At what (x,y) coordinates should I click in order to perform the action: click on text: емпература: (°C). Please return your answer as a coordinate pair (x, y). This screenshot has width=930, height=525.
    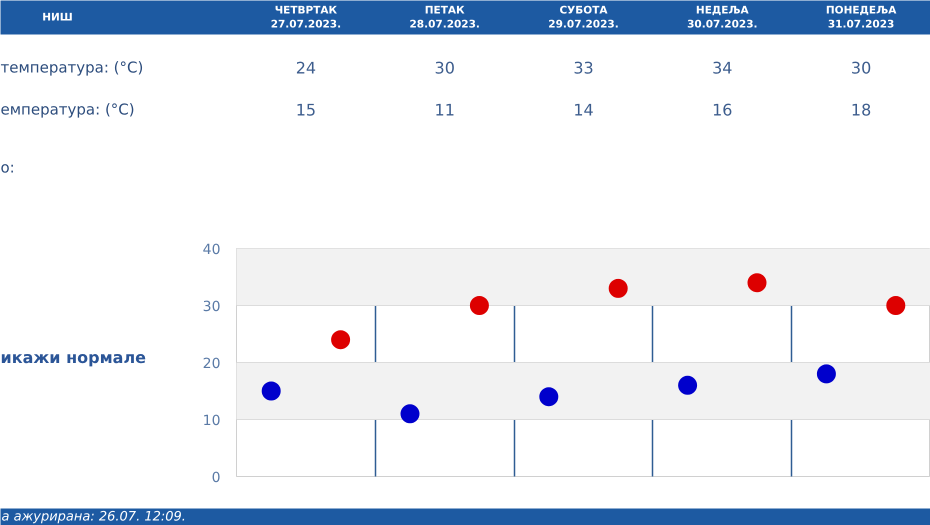
    Looking at the image, I should click on (67, 109).